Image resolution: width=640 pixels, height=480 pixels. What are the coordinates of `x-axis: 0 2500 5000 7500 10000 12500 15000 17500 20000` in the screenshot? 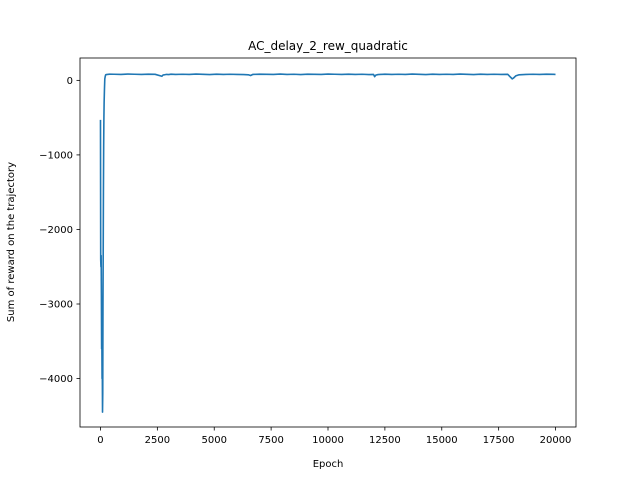 It's located at (334, 436).